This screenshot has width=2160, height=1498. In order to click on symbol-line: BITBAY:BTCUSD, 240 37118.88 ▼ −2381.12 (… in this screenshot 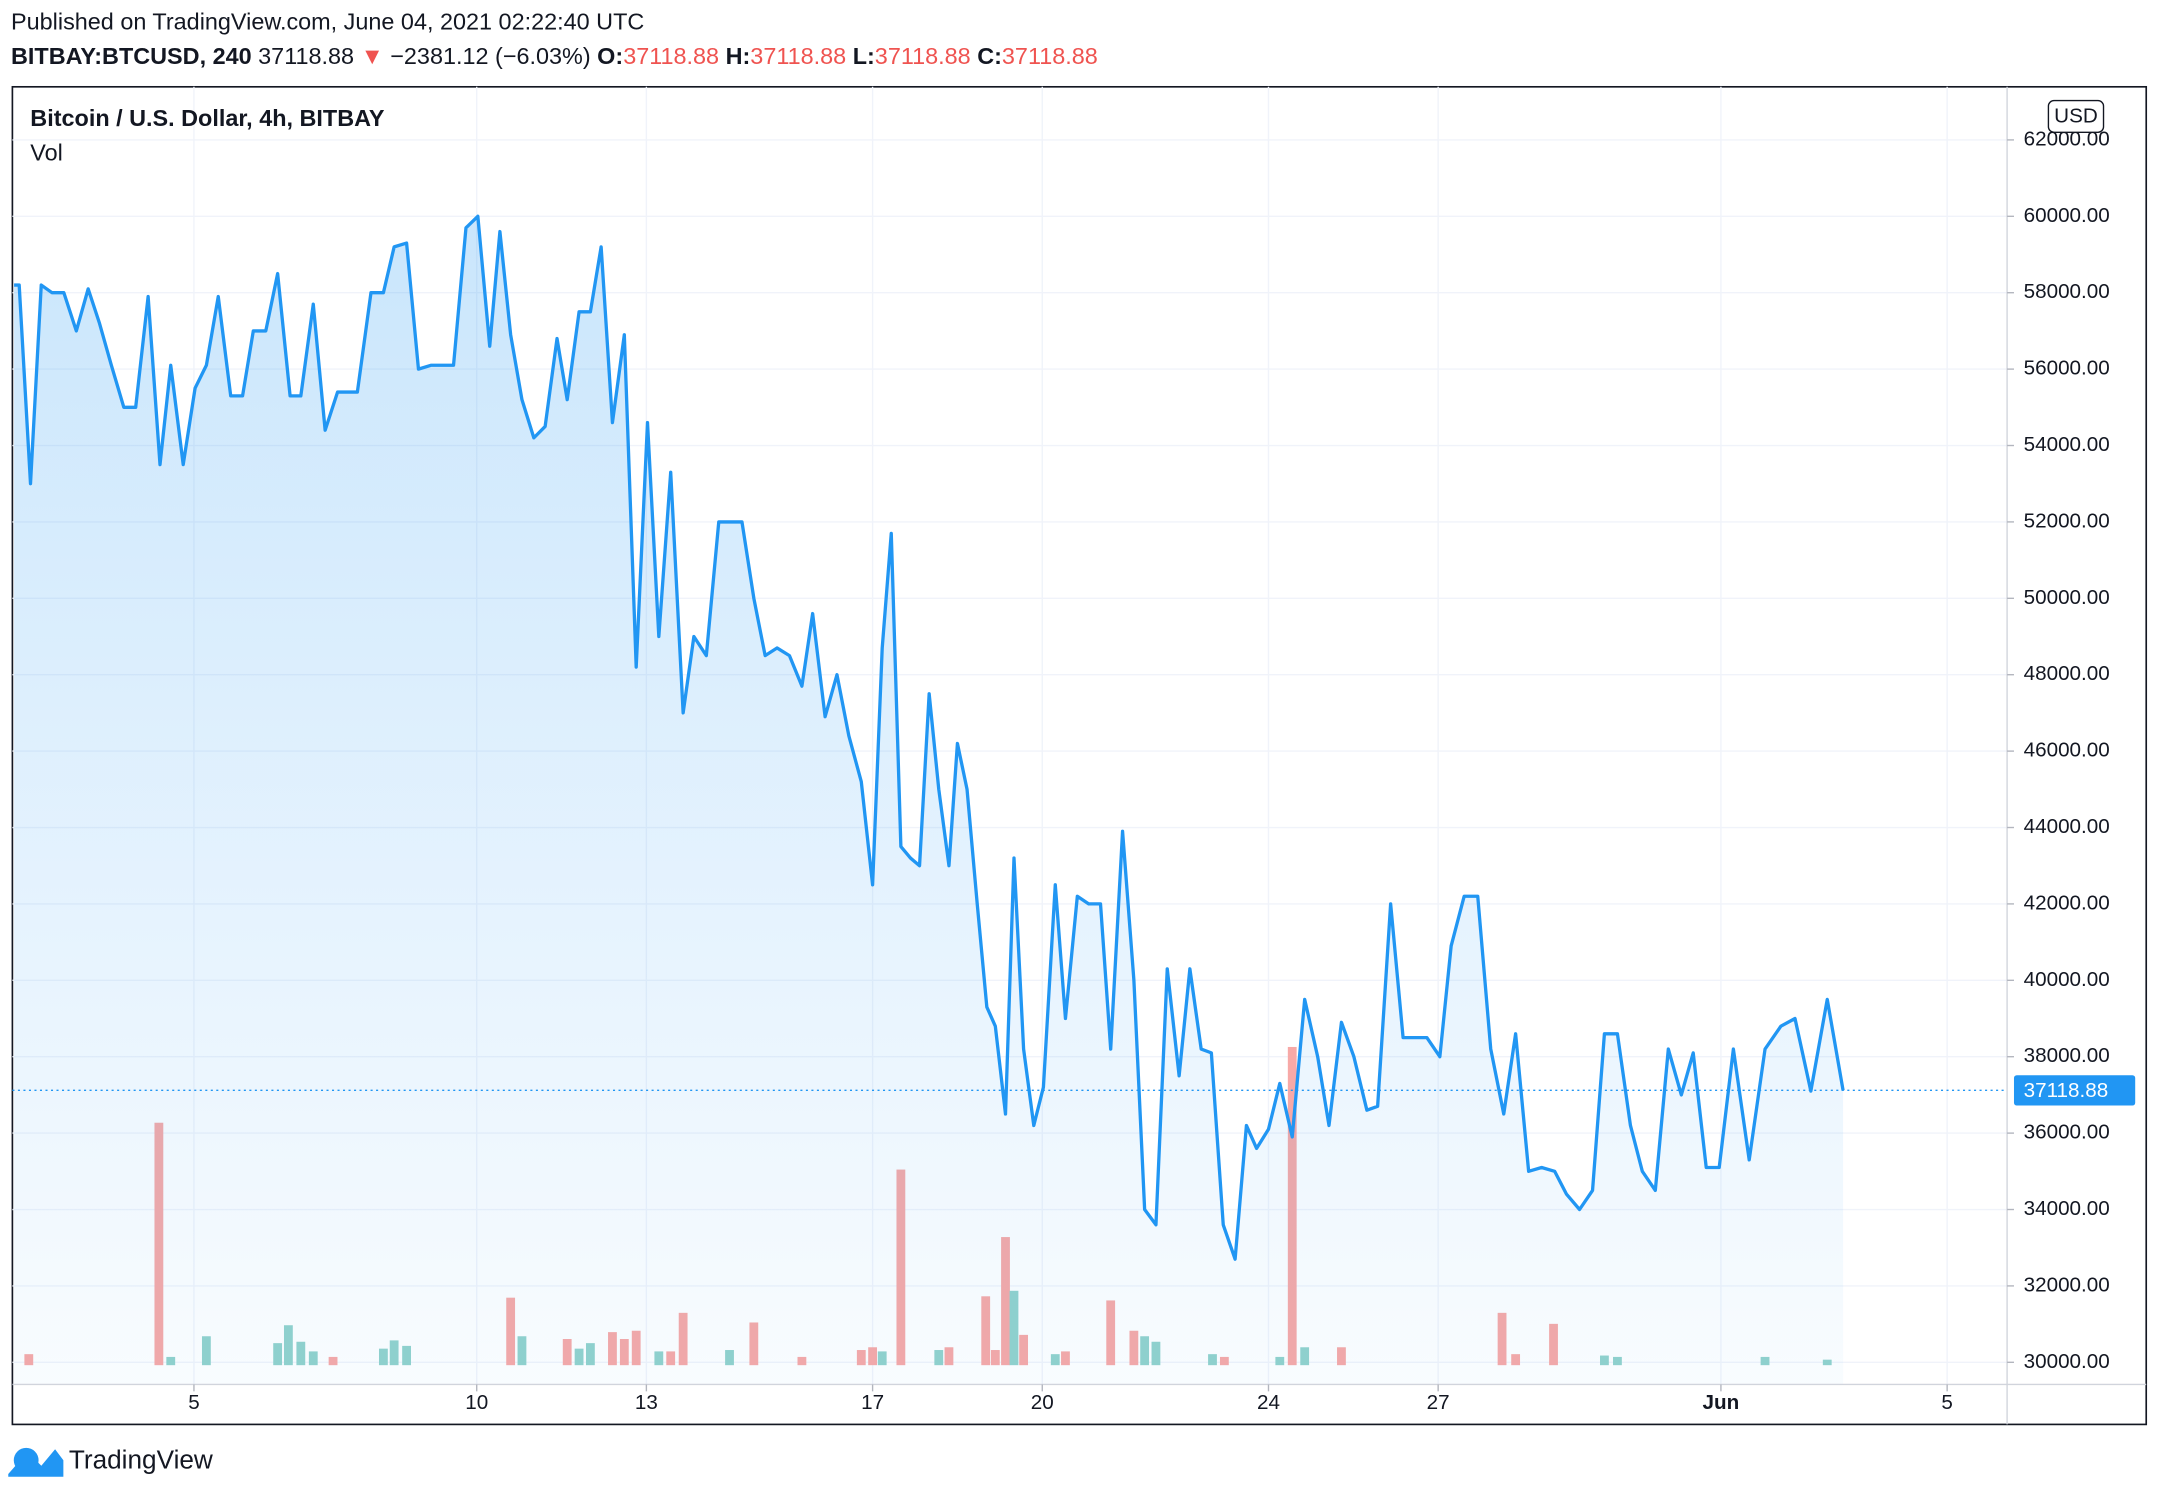, I will do `click(554, 56)`.